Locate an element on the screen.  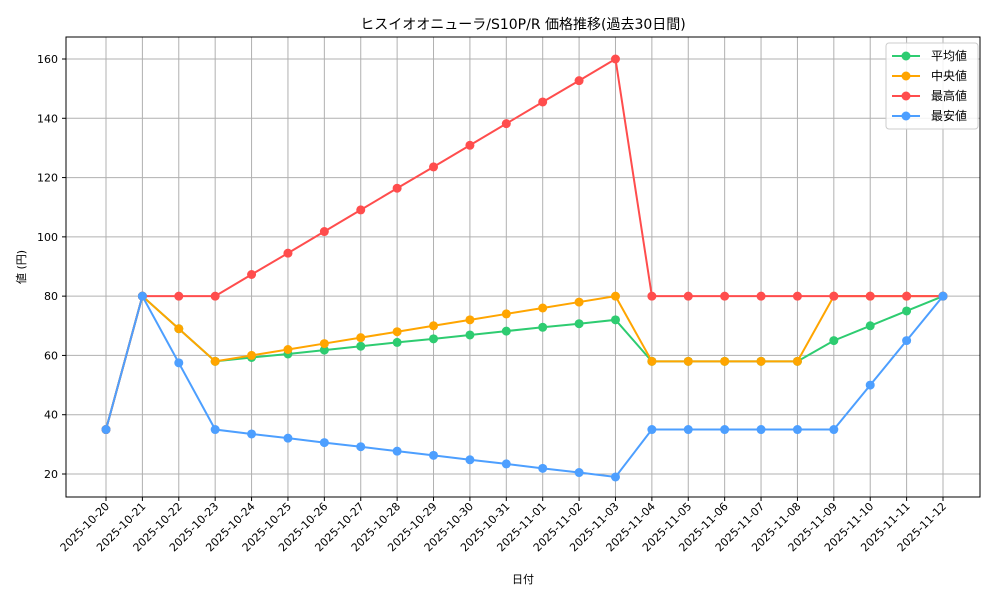
y-tick-label: 80 is located at coordinates (51, 296).